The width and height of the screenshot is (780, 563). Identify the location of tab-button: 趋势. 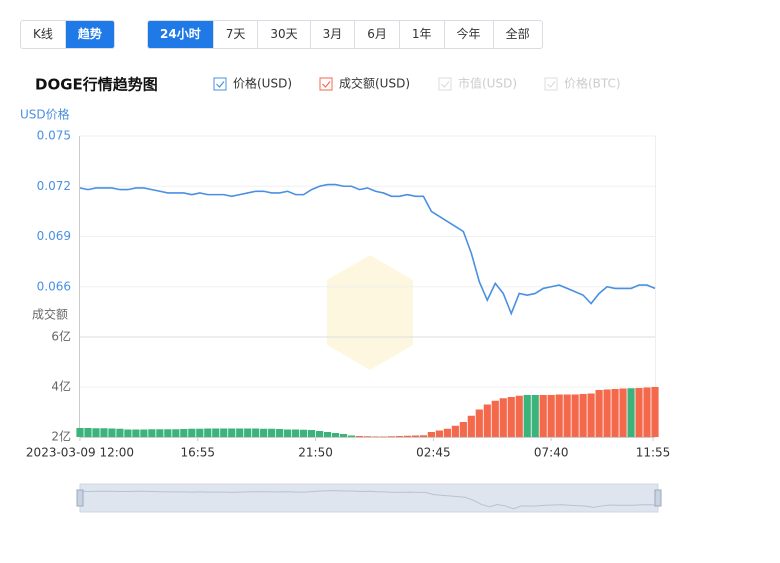
(89, 34).